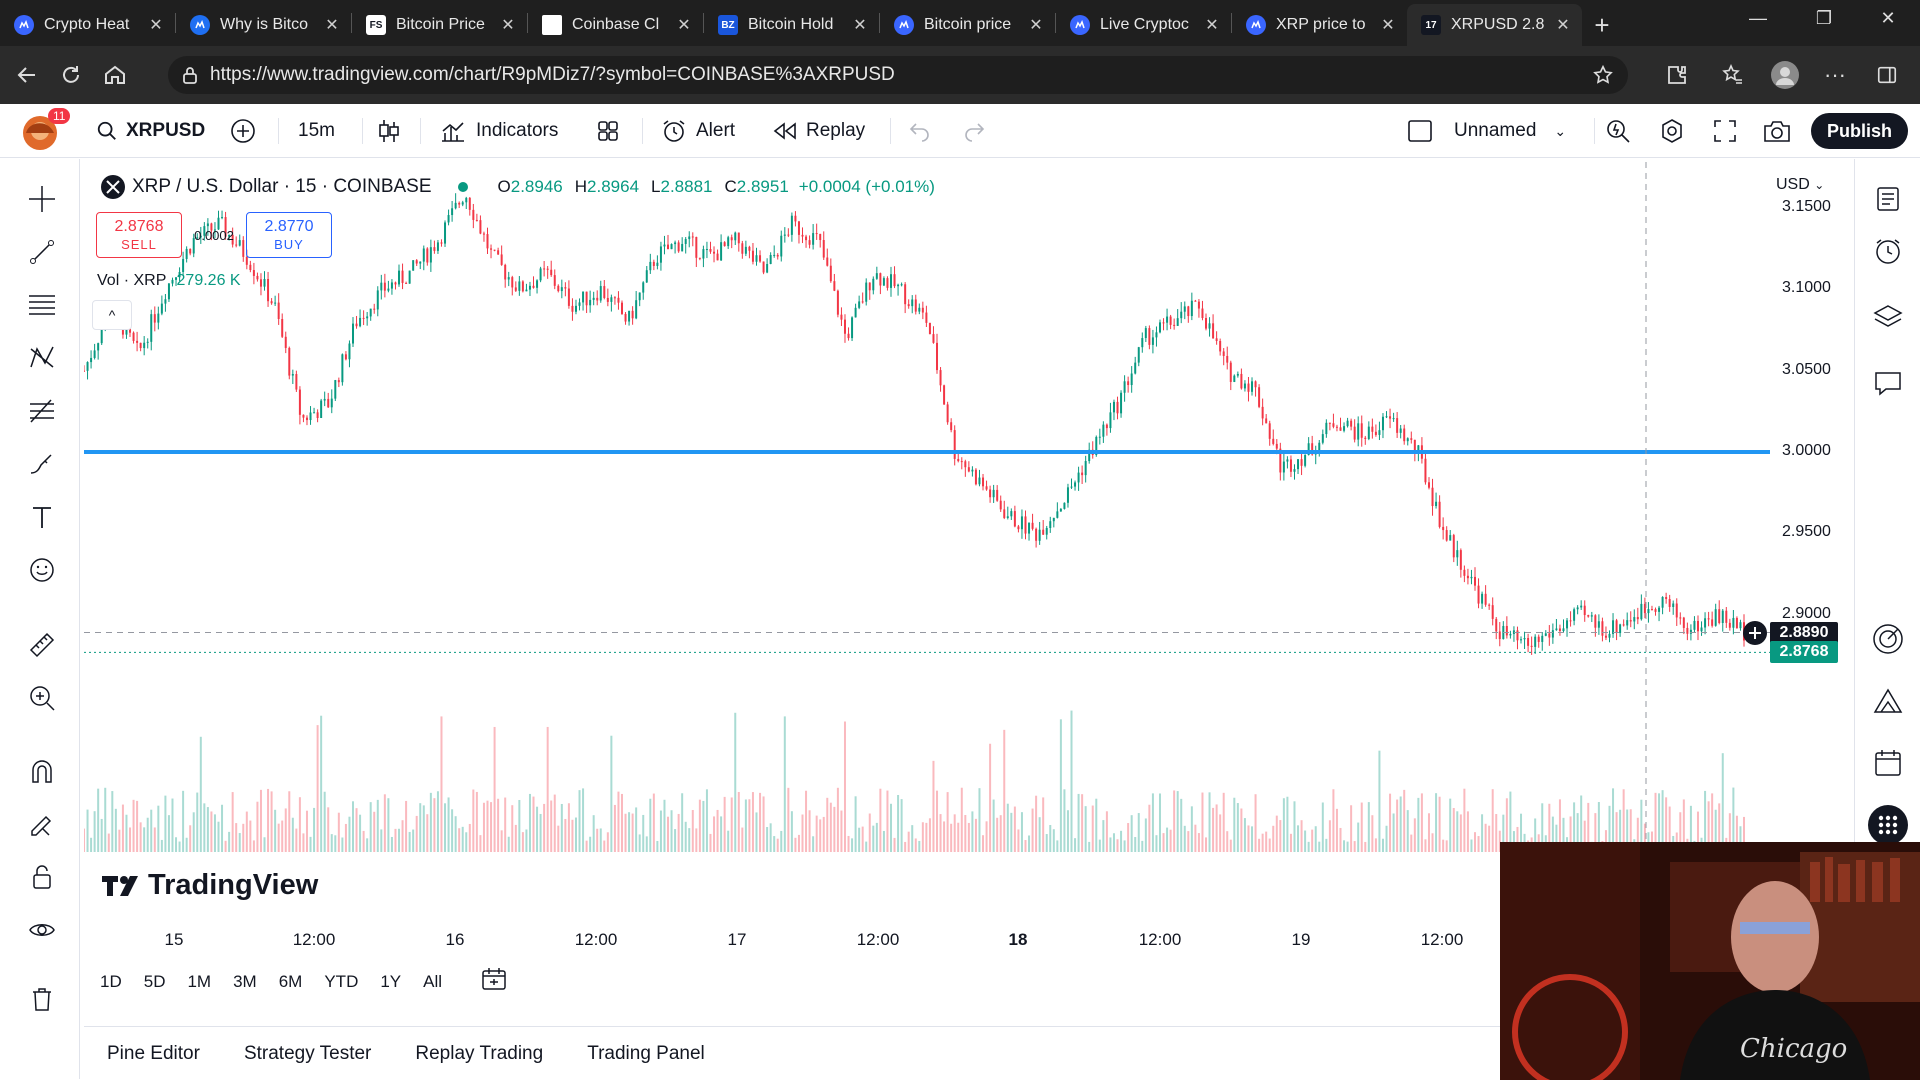  What do you see at coordinates (1800, 184) in the screenshot?
I see `currency-selector: USD ⌄` at bounding box center [1800, 184].